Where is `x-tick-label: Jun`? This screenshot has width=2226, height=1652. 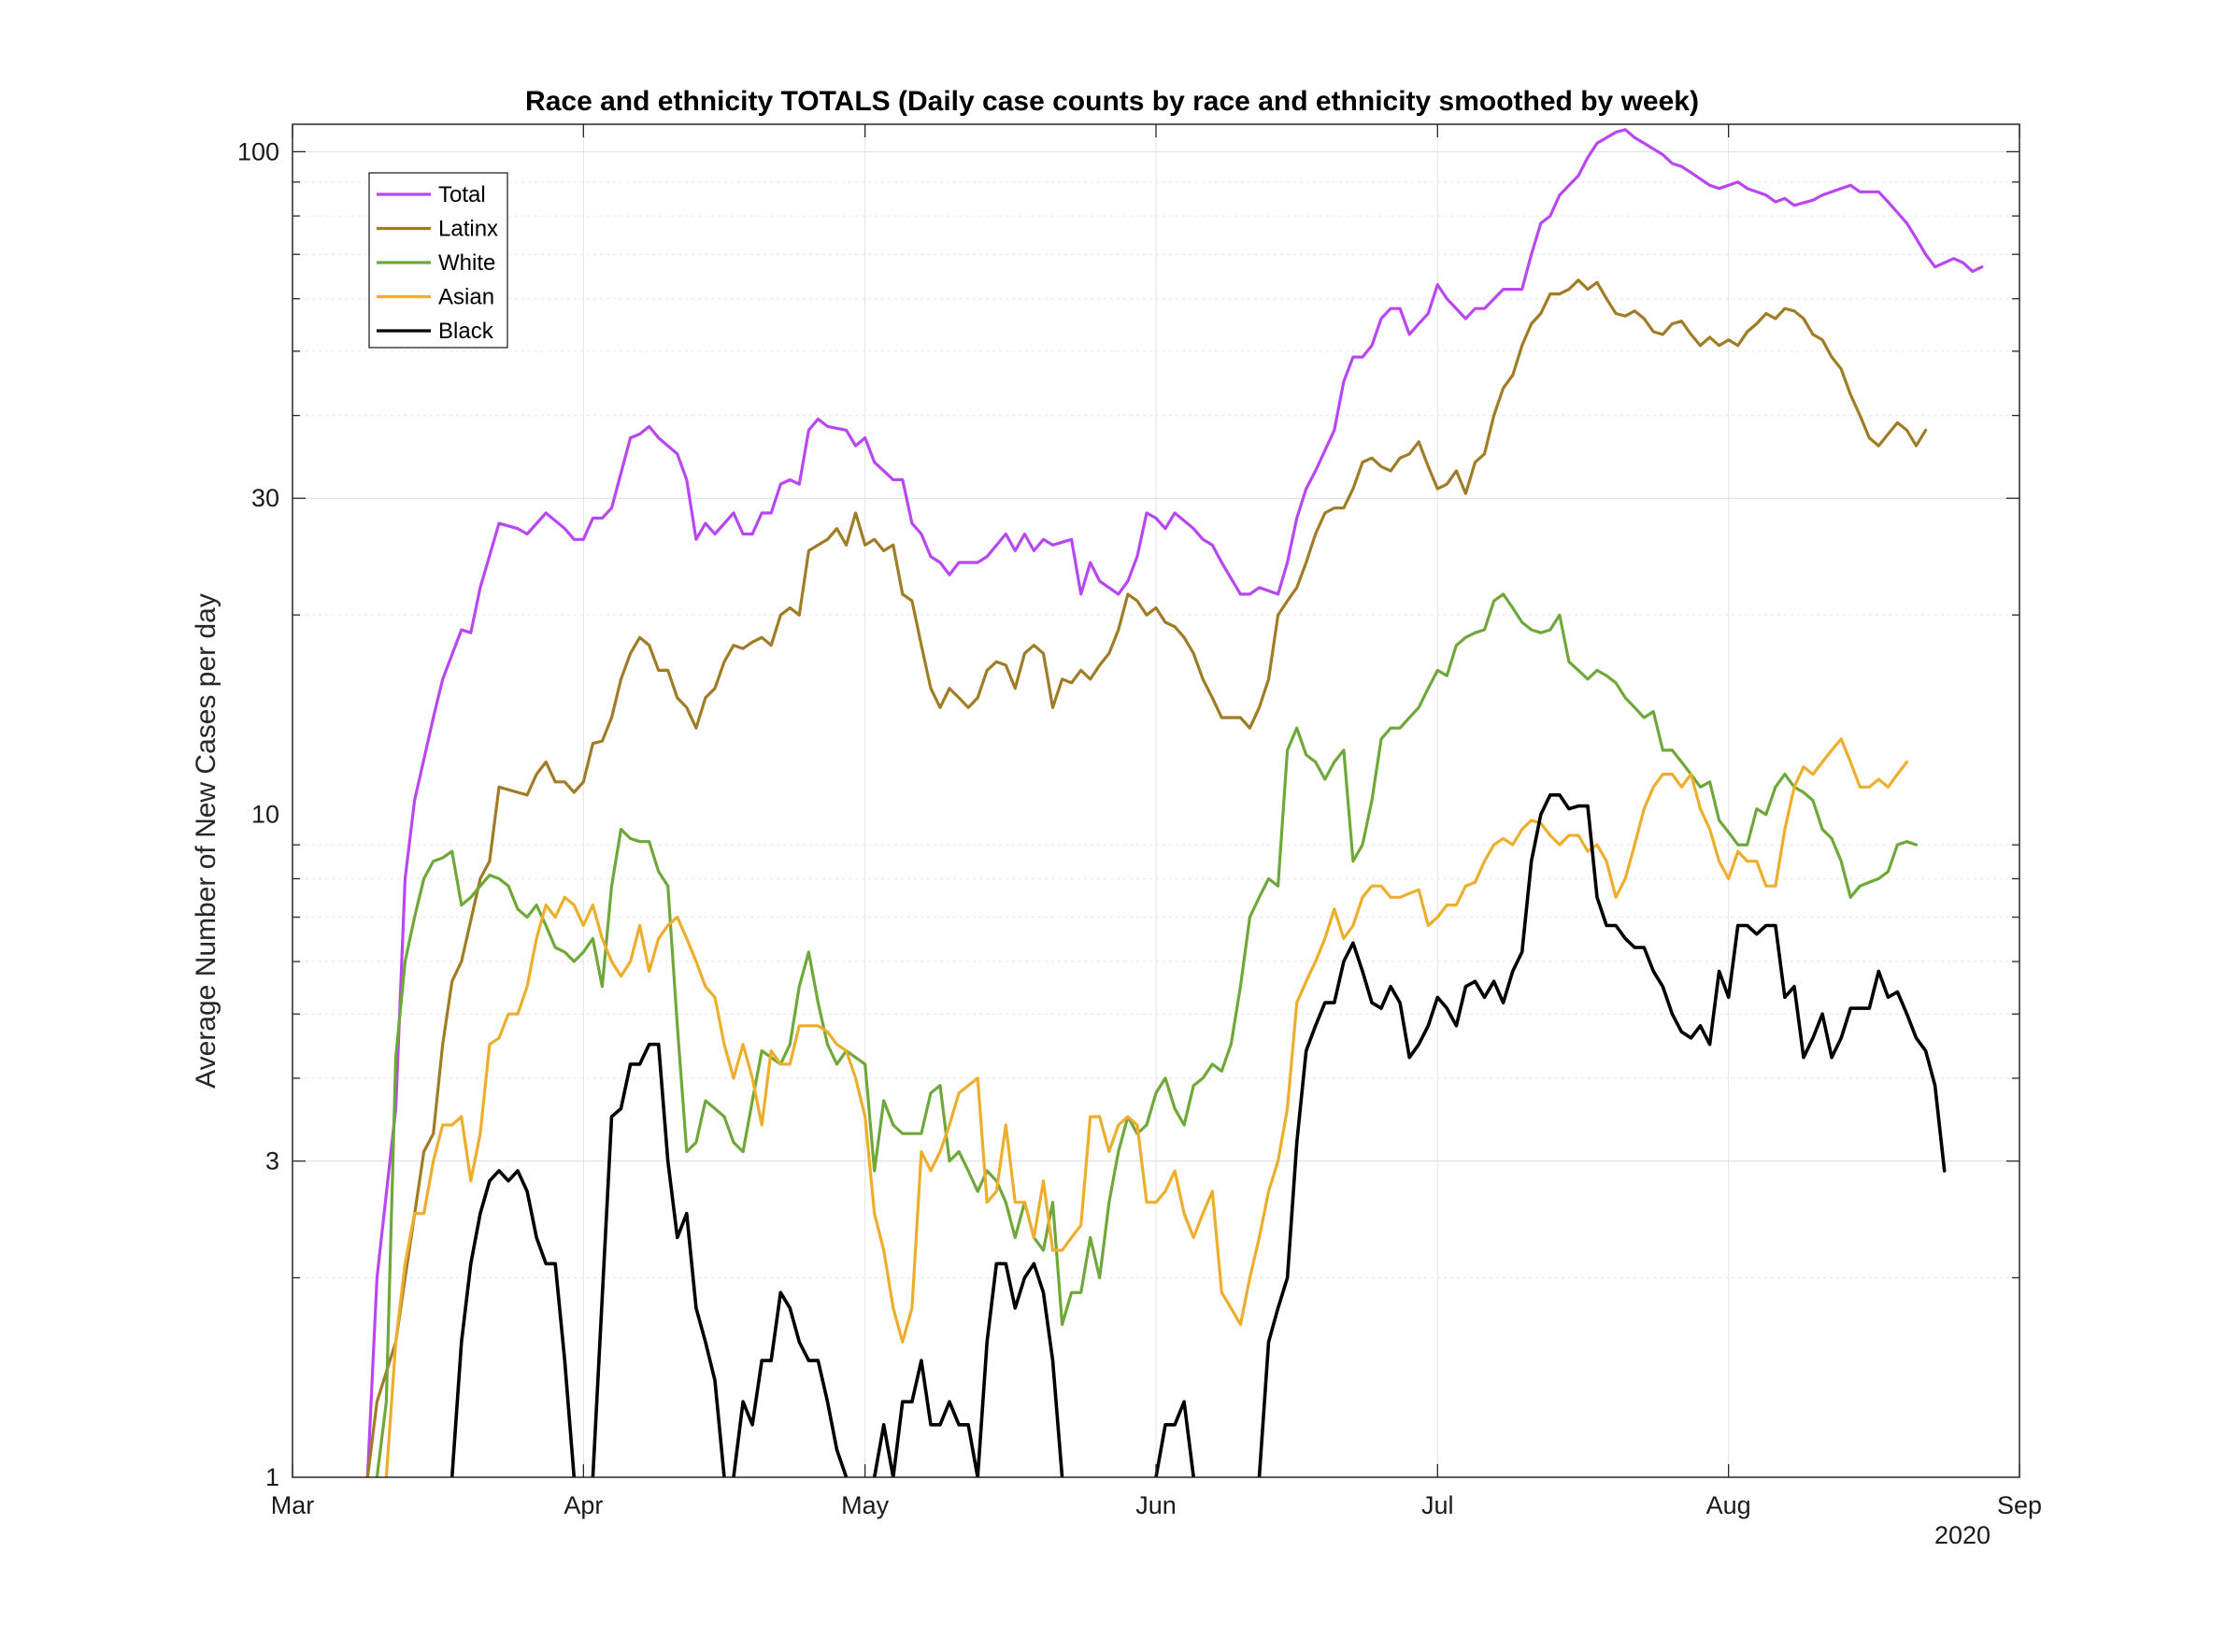 x-tick-label: Jun is located at coordinates (1156, 1505).